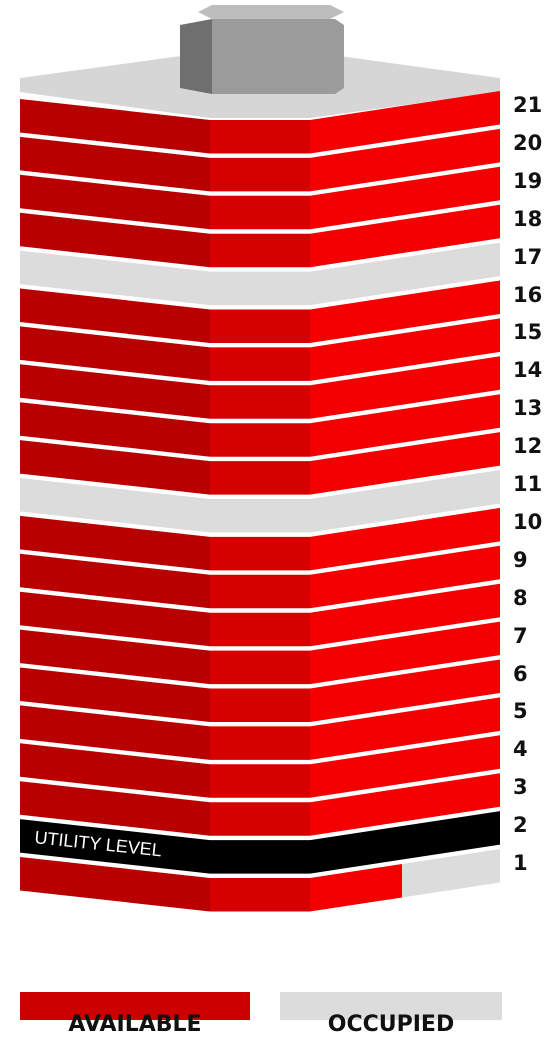 The height and width of the screenshot is (1037, 549). Describe the element at coordinates (520, 673) in the screenshot. I see `floor-number-6: 6` at that location.